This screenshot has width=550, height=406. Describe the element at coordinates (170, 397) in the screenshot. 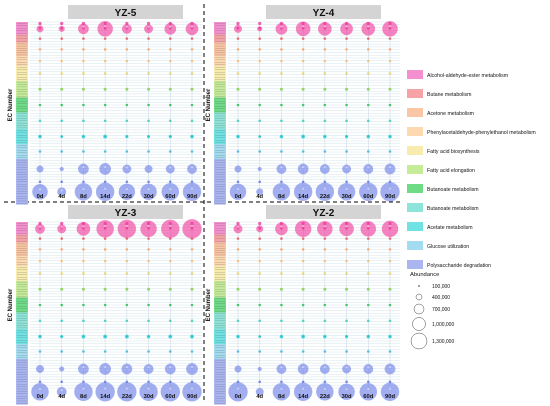

I see `x-tick-label: 60d` at that location.